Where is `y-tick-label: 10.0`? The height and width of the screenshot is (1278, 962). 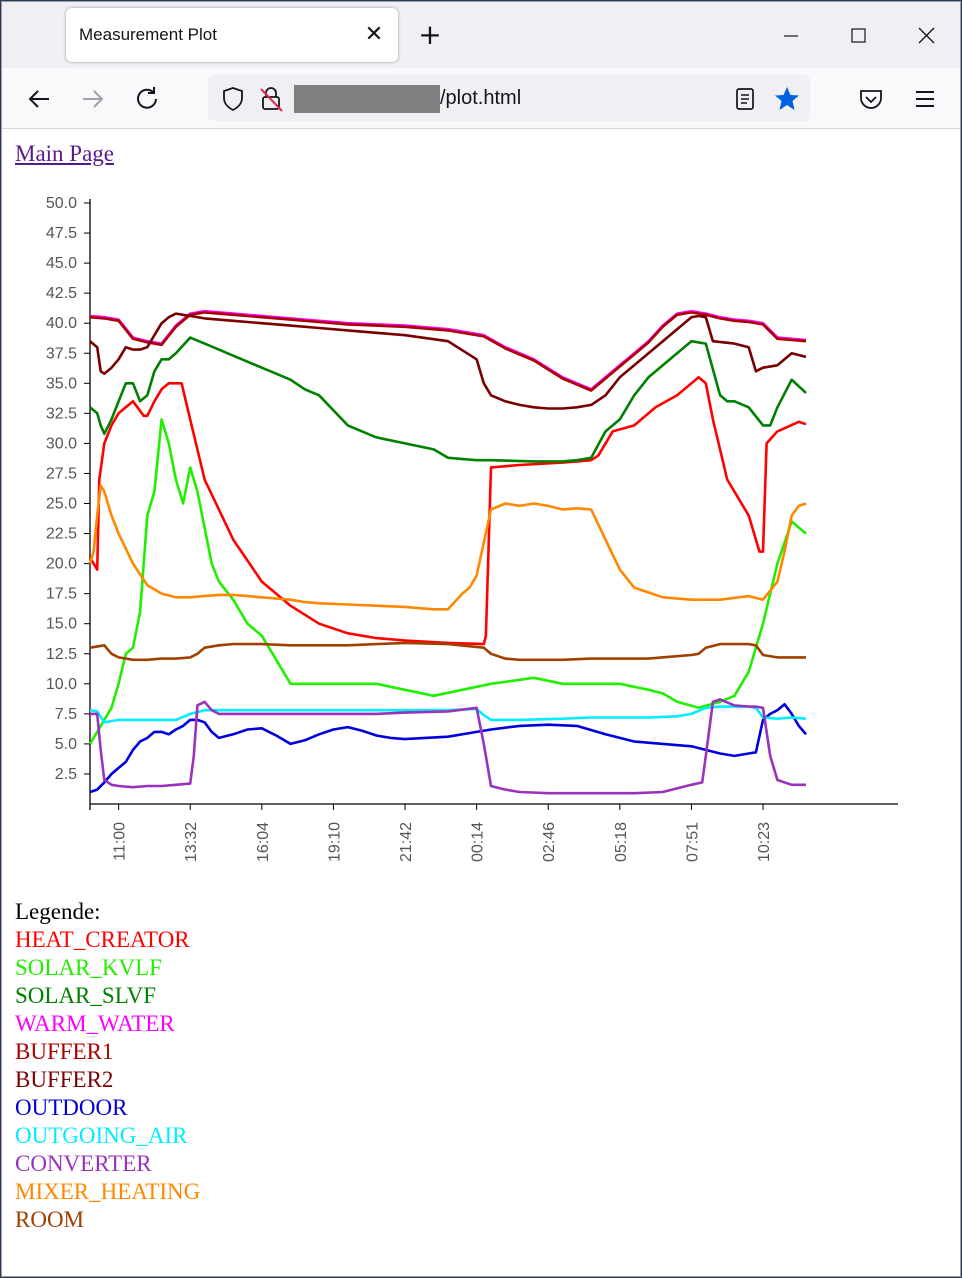 y-tick-label: 10.0 is located at coordinates (61, 684).